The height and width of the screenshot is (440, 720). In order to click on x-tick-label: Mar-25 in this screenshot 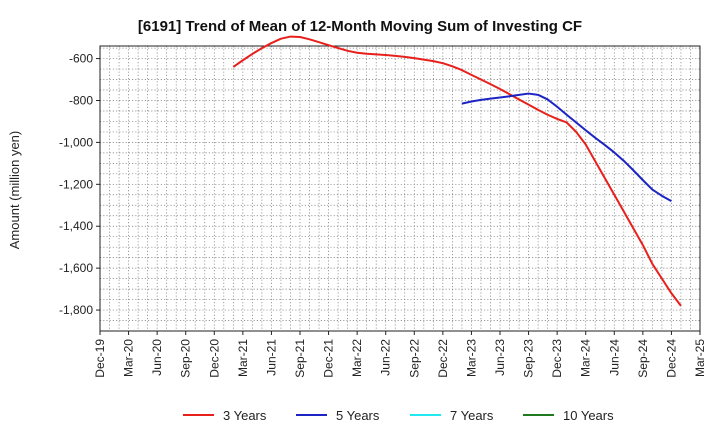, I will do `click(700, 358)`.